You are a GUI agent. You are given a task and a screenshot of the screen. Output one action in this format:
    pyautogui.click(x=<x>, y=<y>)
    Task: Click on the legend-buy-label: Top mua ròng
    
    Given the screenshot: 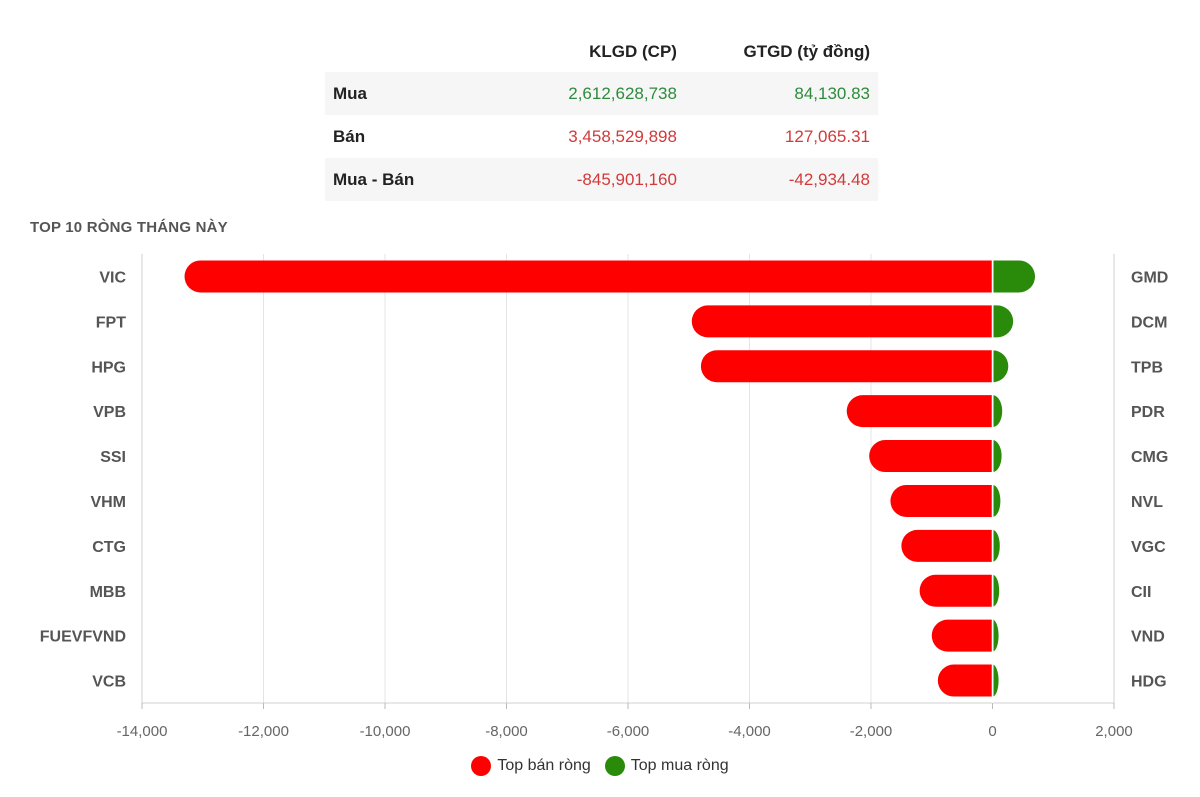 What is the action you would take?
    pyautogui.click(x=679, y=765)
    